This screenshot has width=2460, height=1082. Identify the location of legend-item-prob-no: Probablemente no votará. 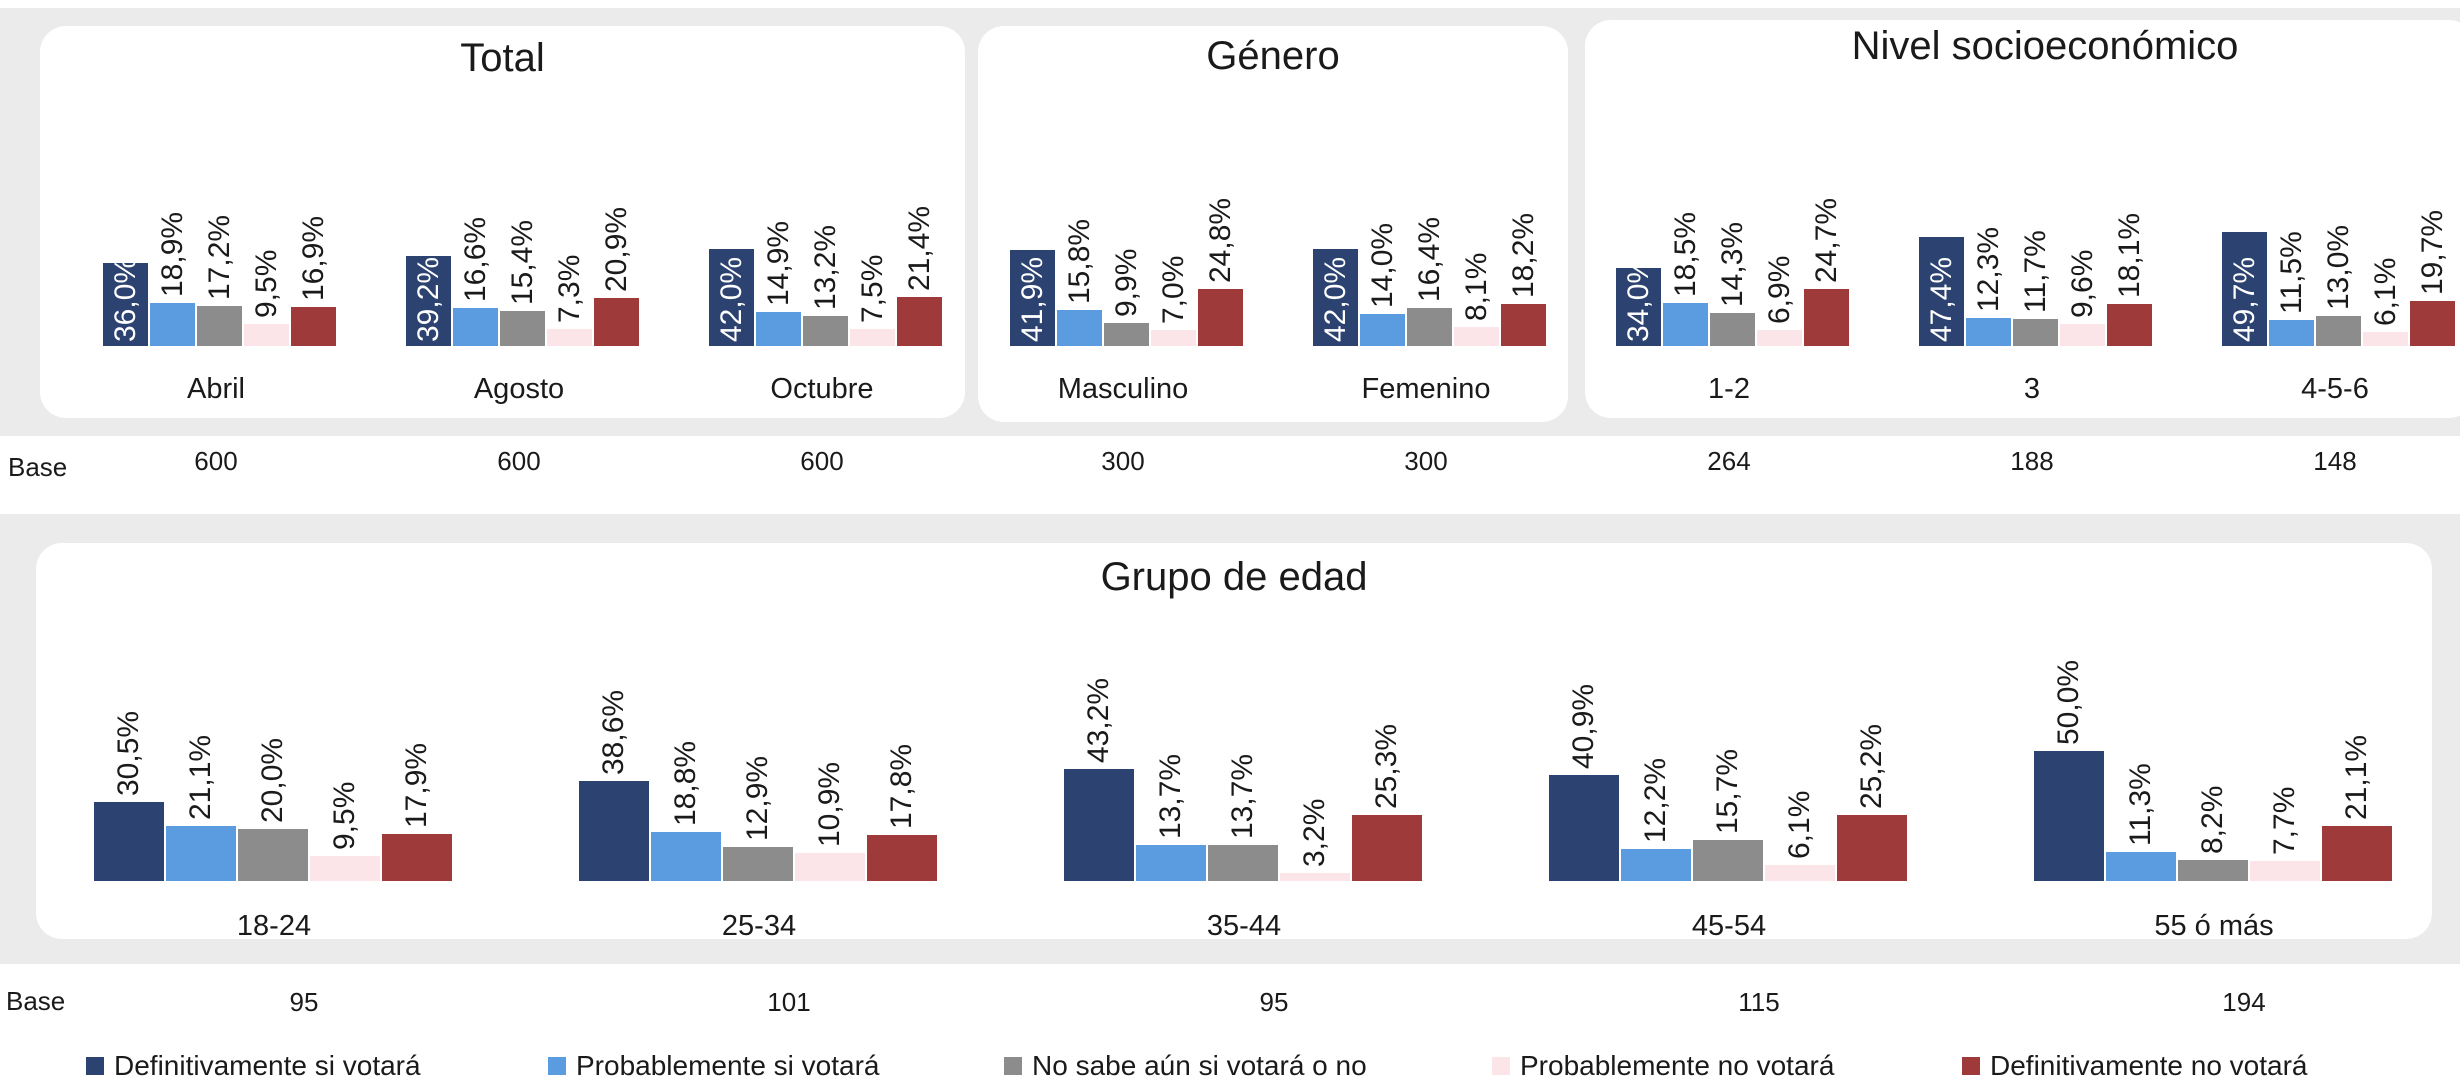
(1663, 1066).